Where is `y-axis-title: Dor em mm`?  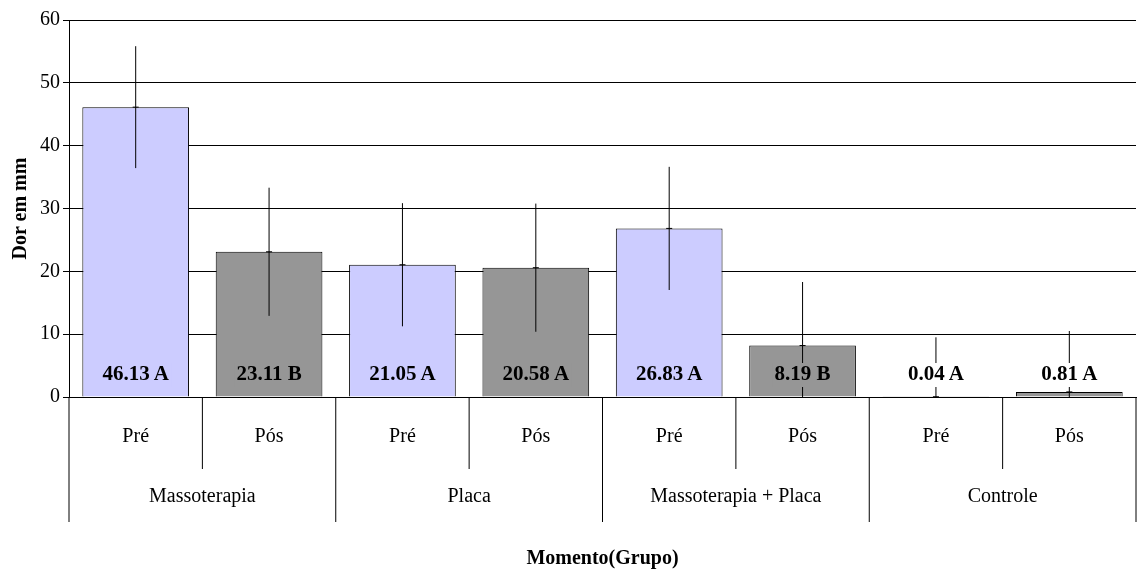
y-axis-title: Dor em mm is located at coordinates (19, 208).